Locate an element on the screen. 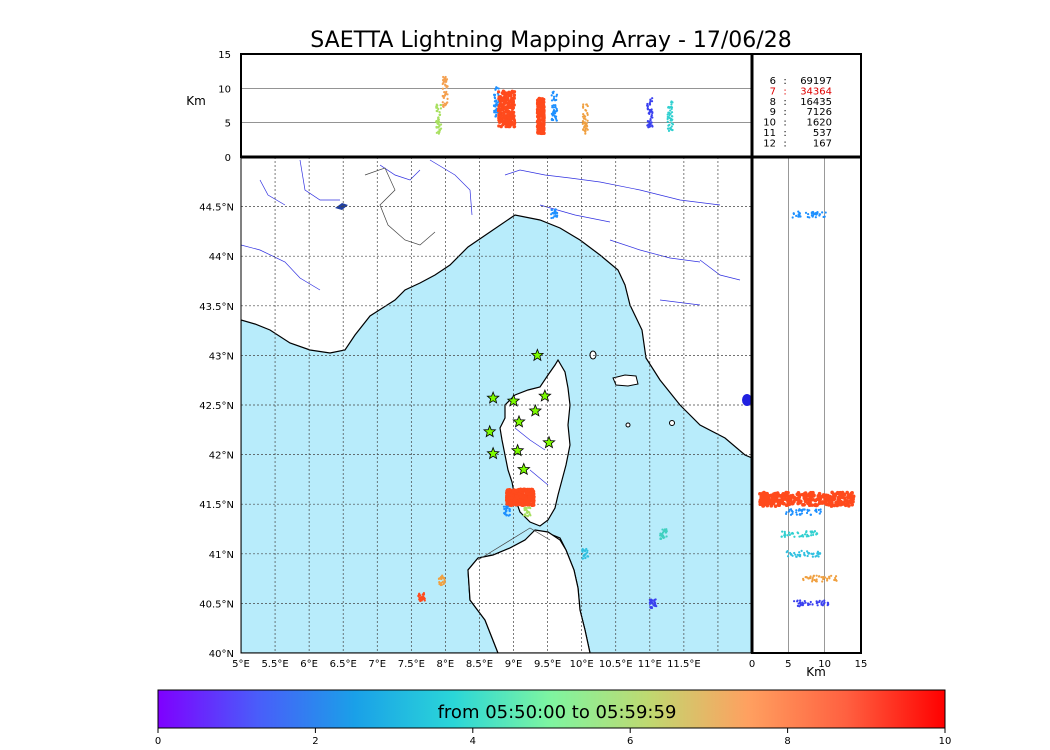 The height and width of the screenshot is (750, 1050). altitude-x-tick-labels: 0 5 10 15 is located at coordinates (808, 664).